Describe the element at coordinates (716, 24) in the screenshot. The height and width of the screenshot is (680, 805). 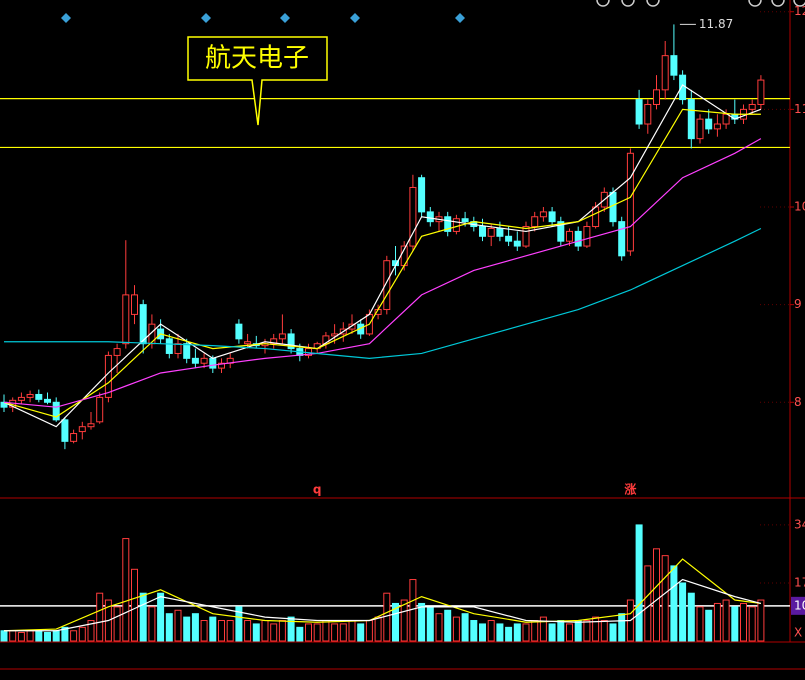
I see `high-annotation: 11.87` at that location.